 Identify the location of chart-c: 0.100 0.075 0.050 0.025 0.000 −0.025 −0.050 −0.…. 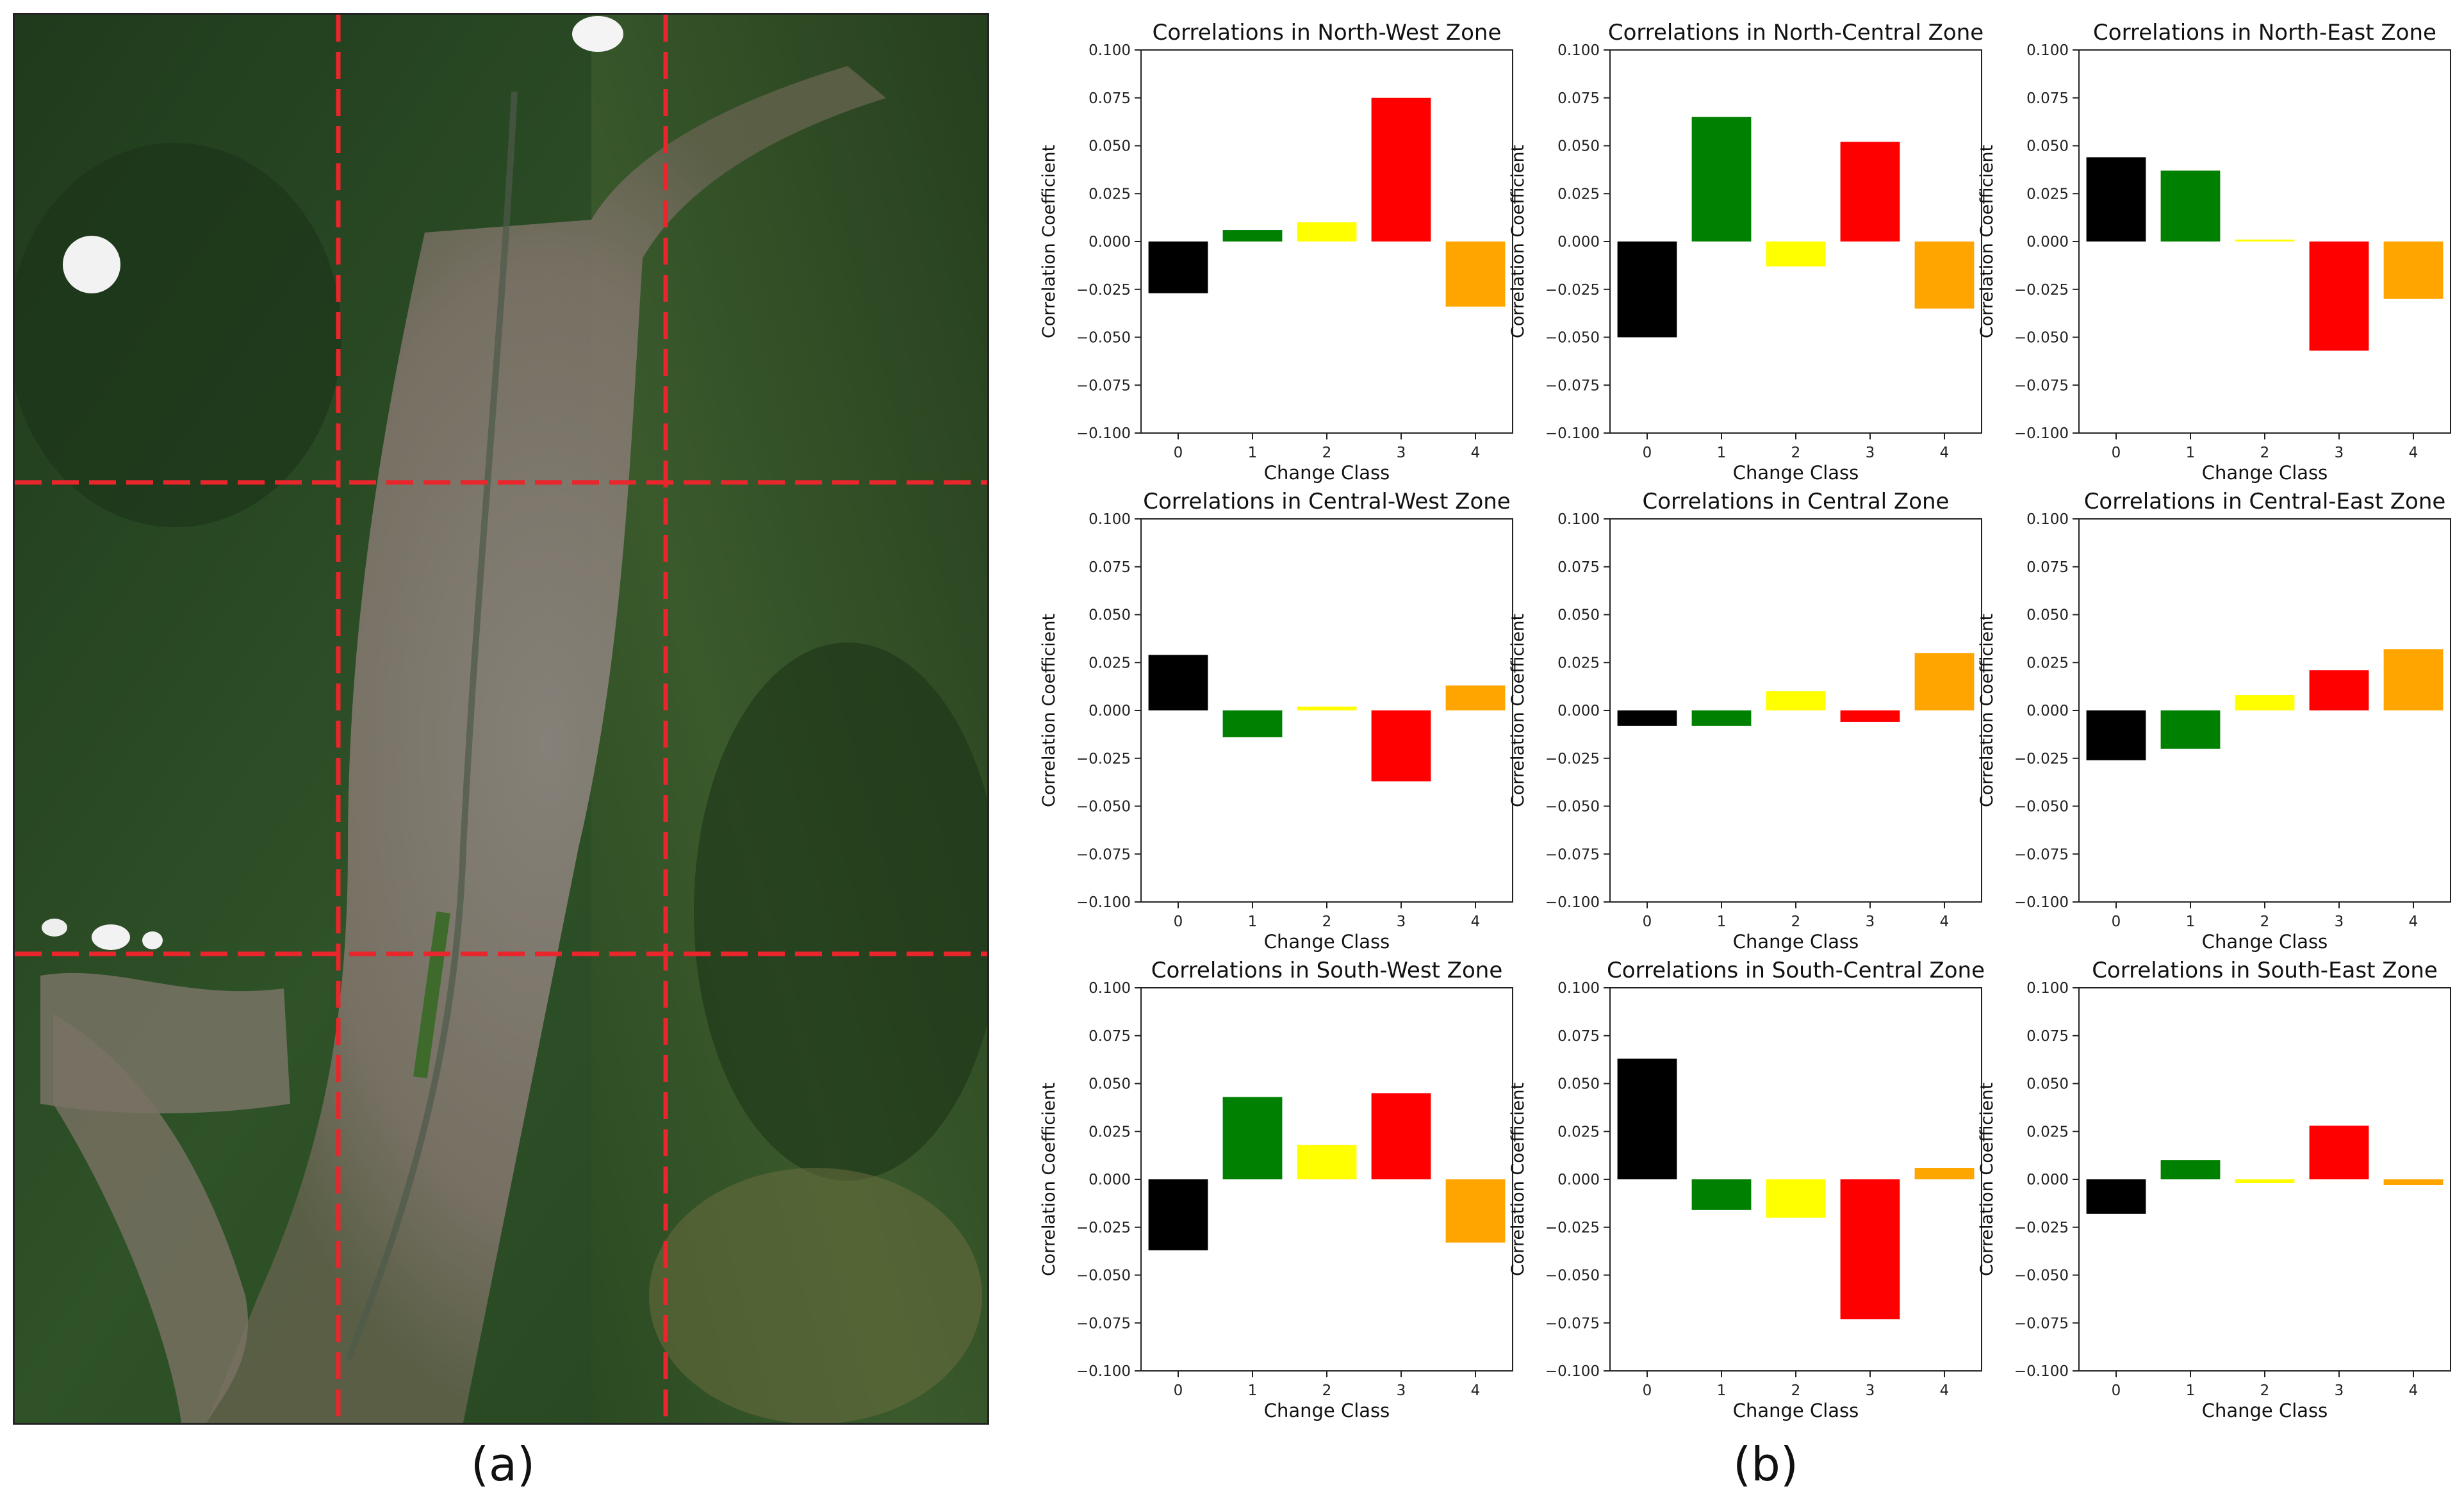
(1745, 721).